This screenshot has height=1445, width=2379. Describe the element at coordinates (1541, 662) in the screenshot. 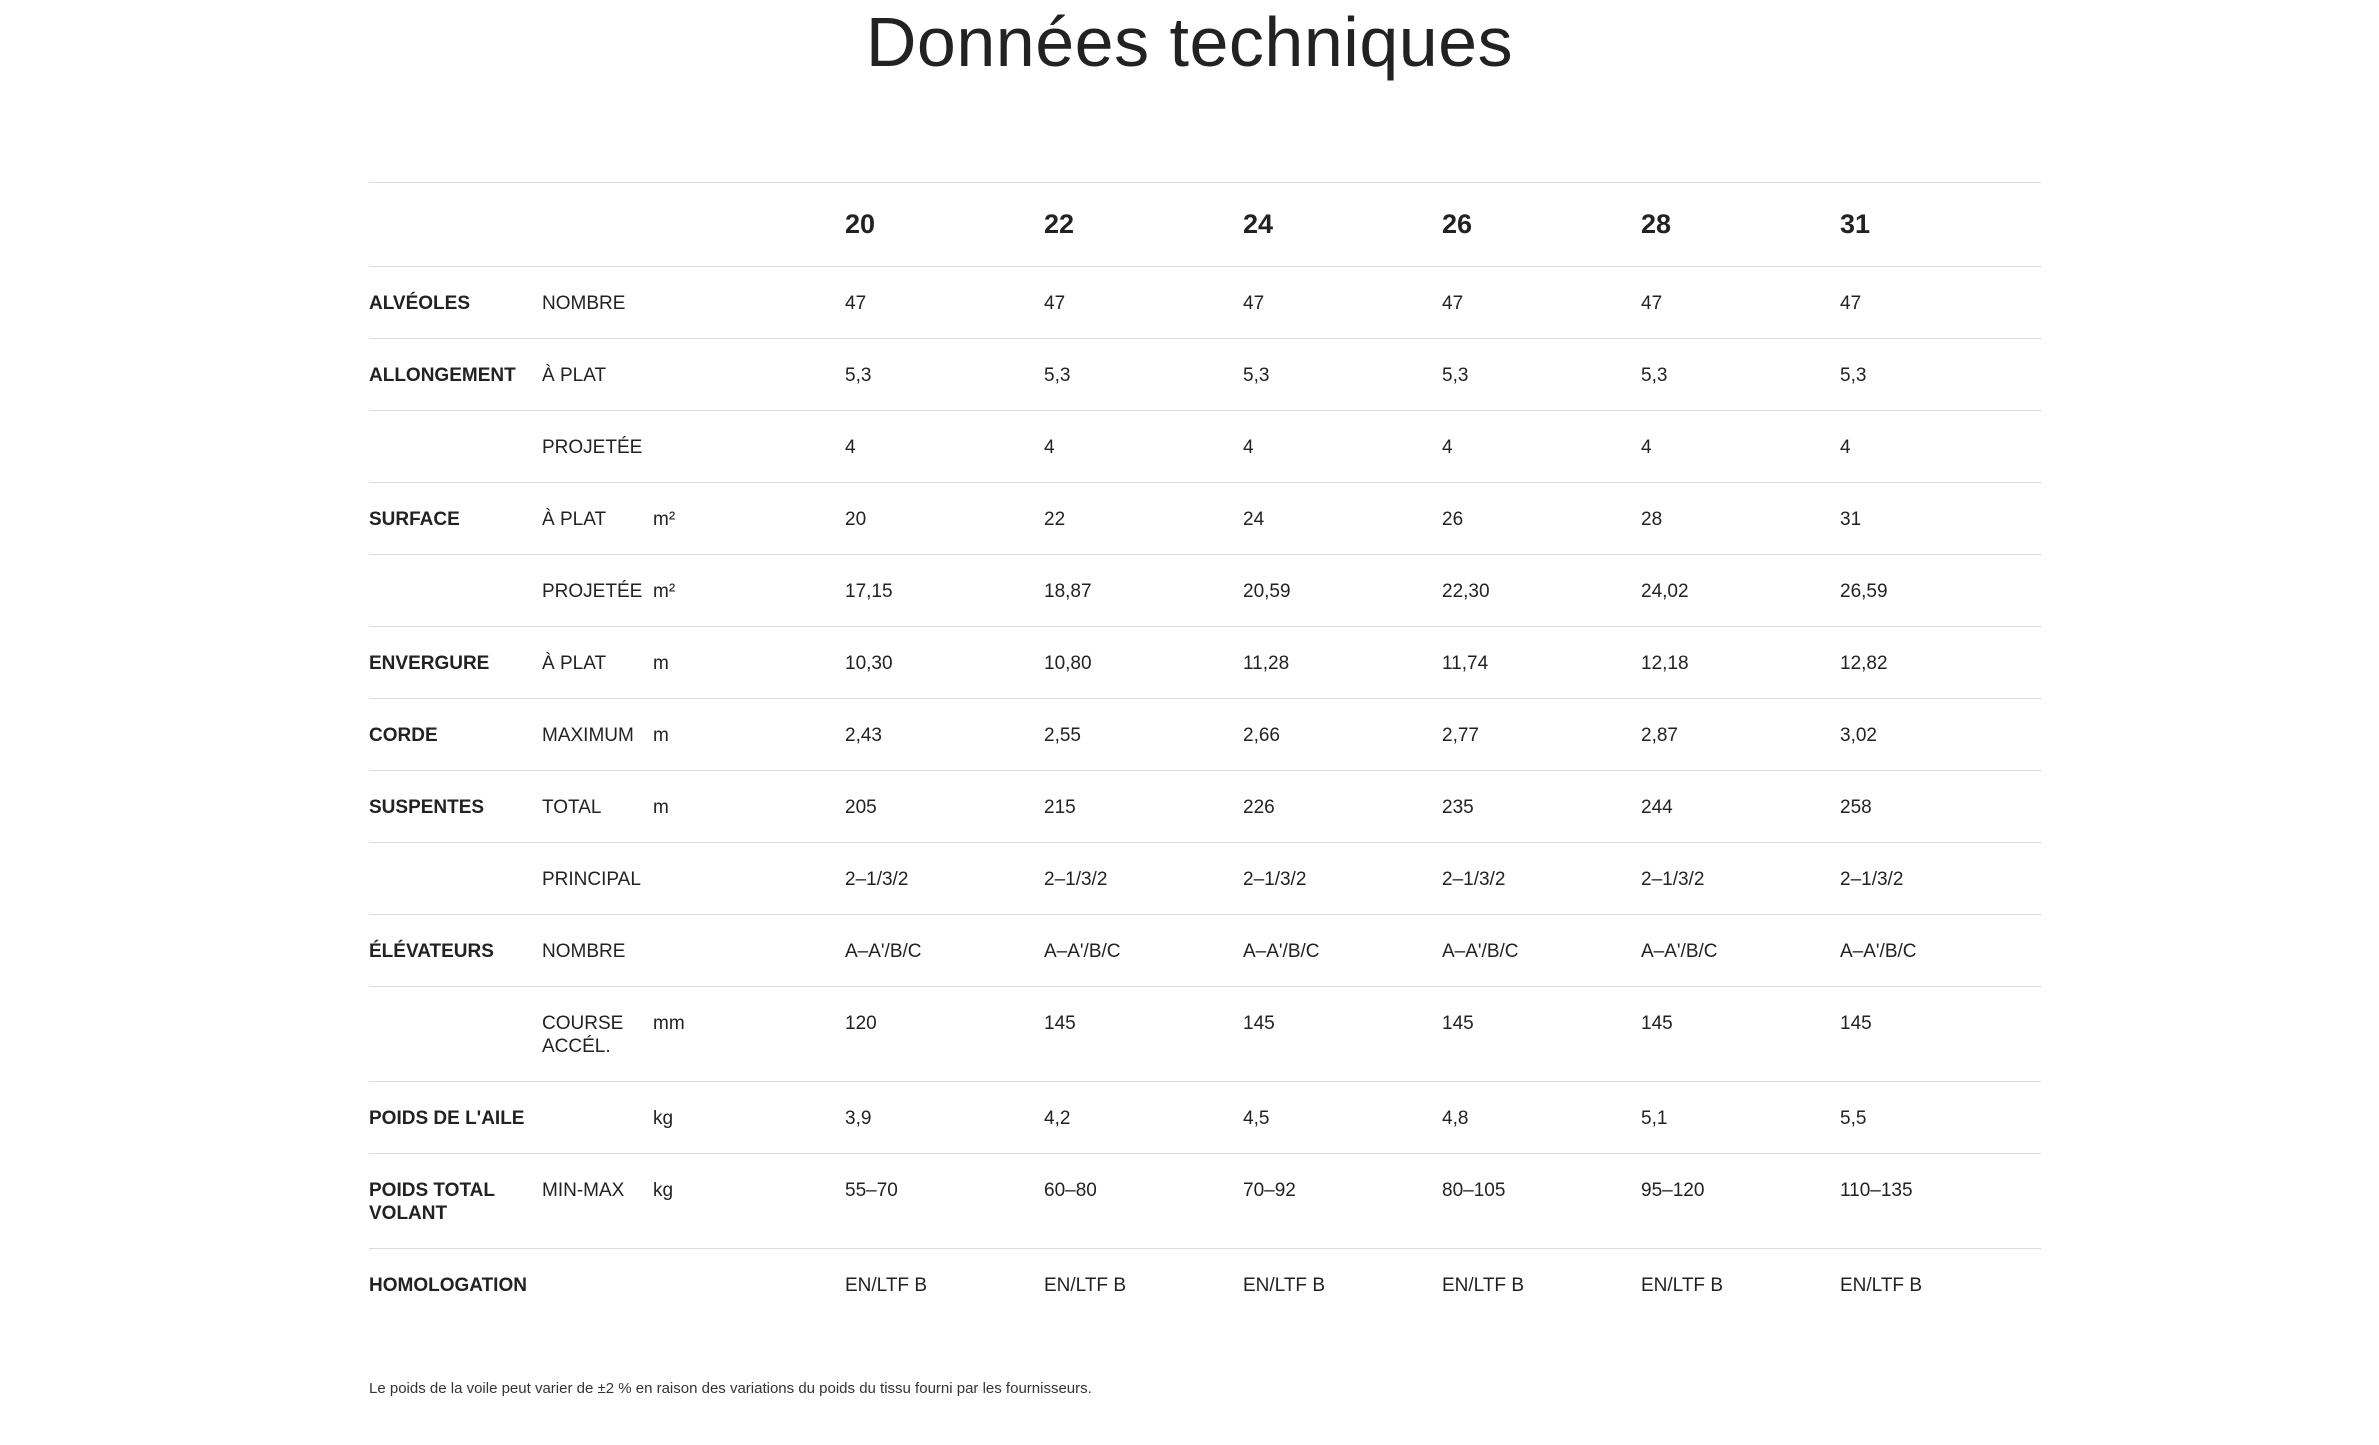

I see `value-cell: 11,74` at that location.